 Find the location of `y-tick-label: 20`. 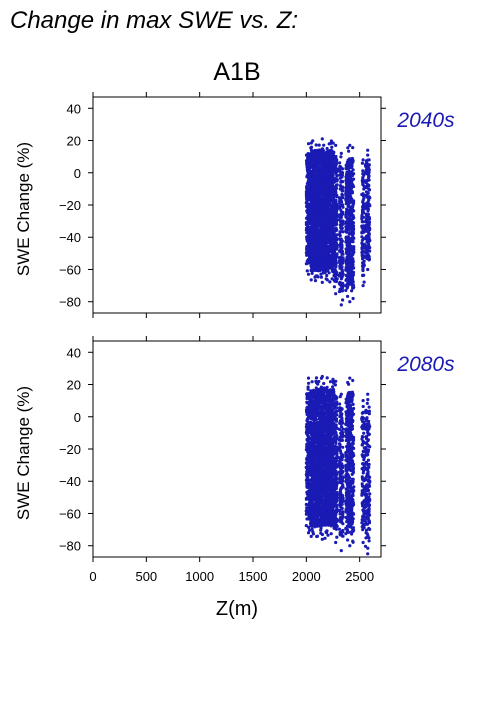

y-tick-label: 20 is located at coordinates (74, 141).